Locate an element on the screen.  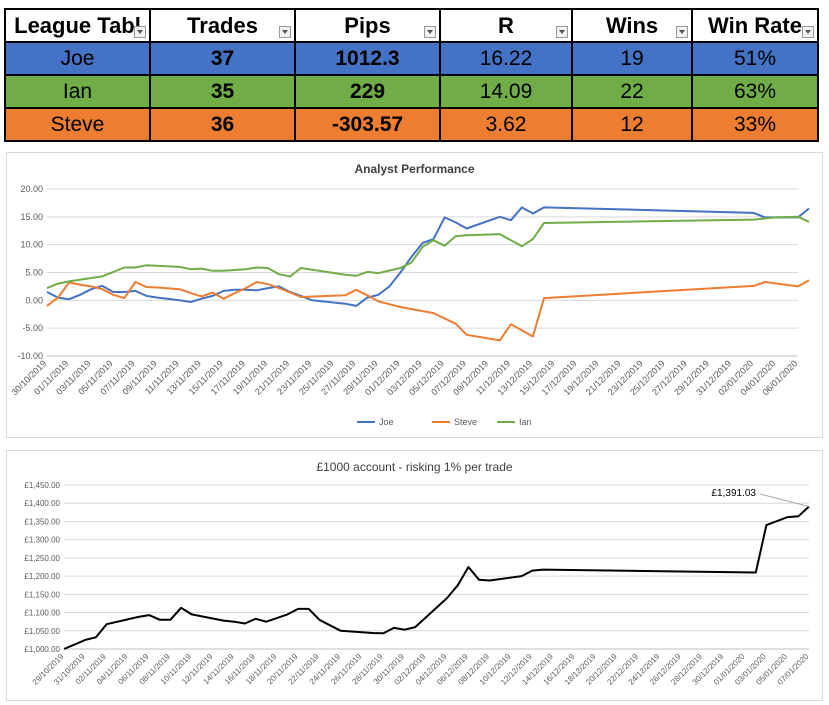
chart-title: Analyst Performance is located at coordinates (414, 169).